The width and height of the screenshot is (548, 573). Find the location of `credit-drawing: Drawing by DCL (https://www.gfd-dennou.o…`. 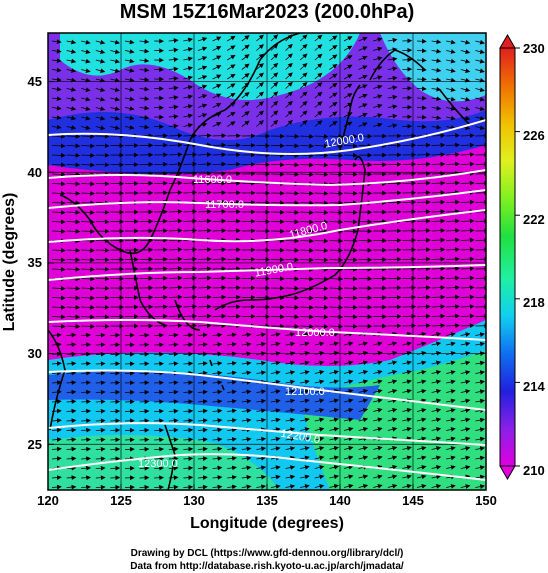

credit-drawing: Drawing by DCL (https://www.gfd-dennou.o… is located at coordinates (267, 553).